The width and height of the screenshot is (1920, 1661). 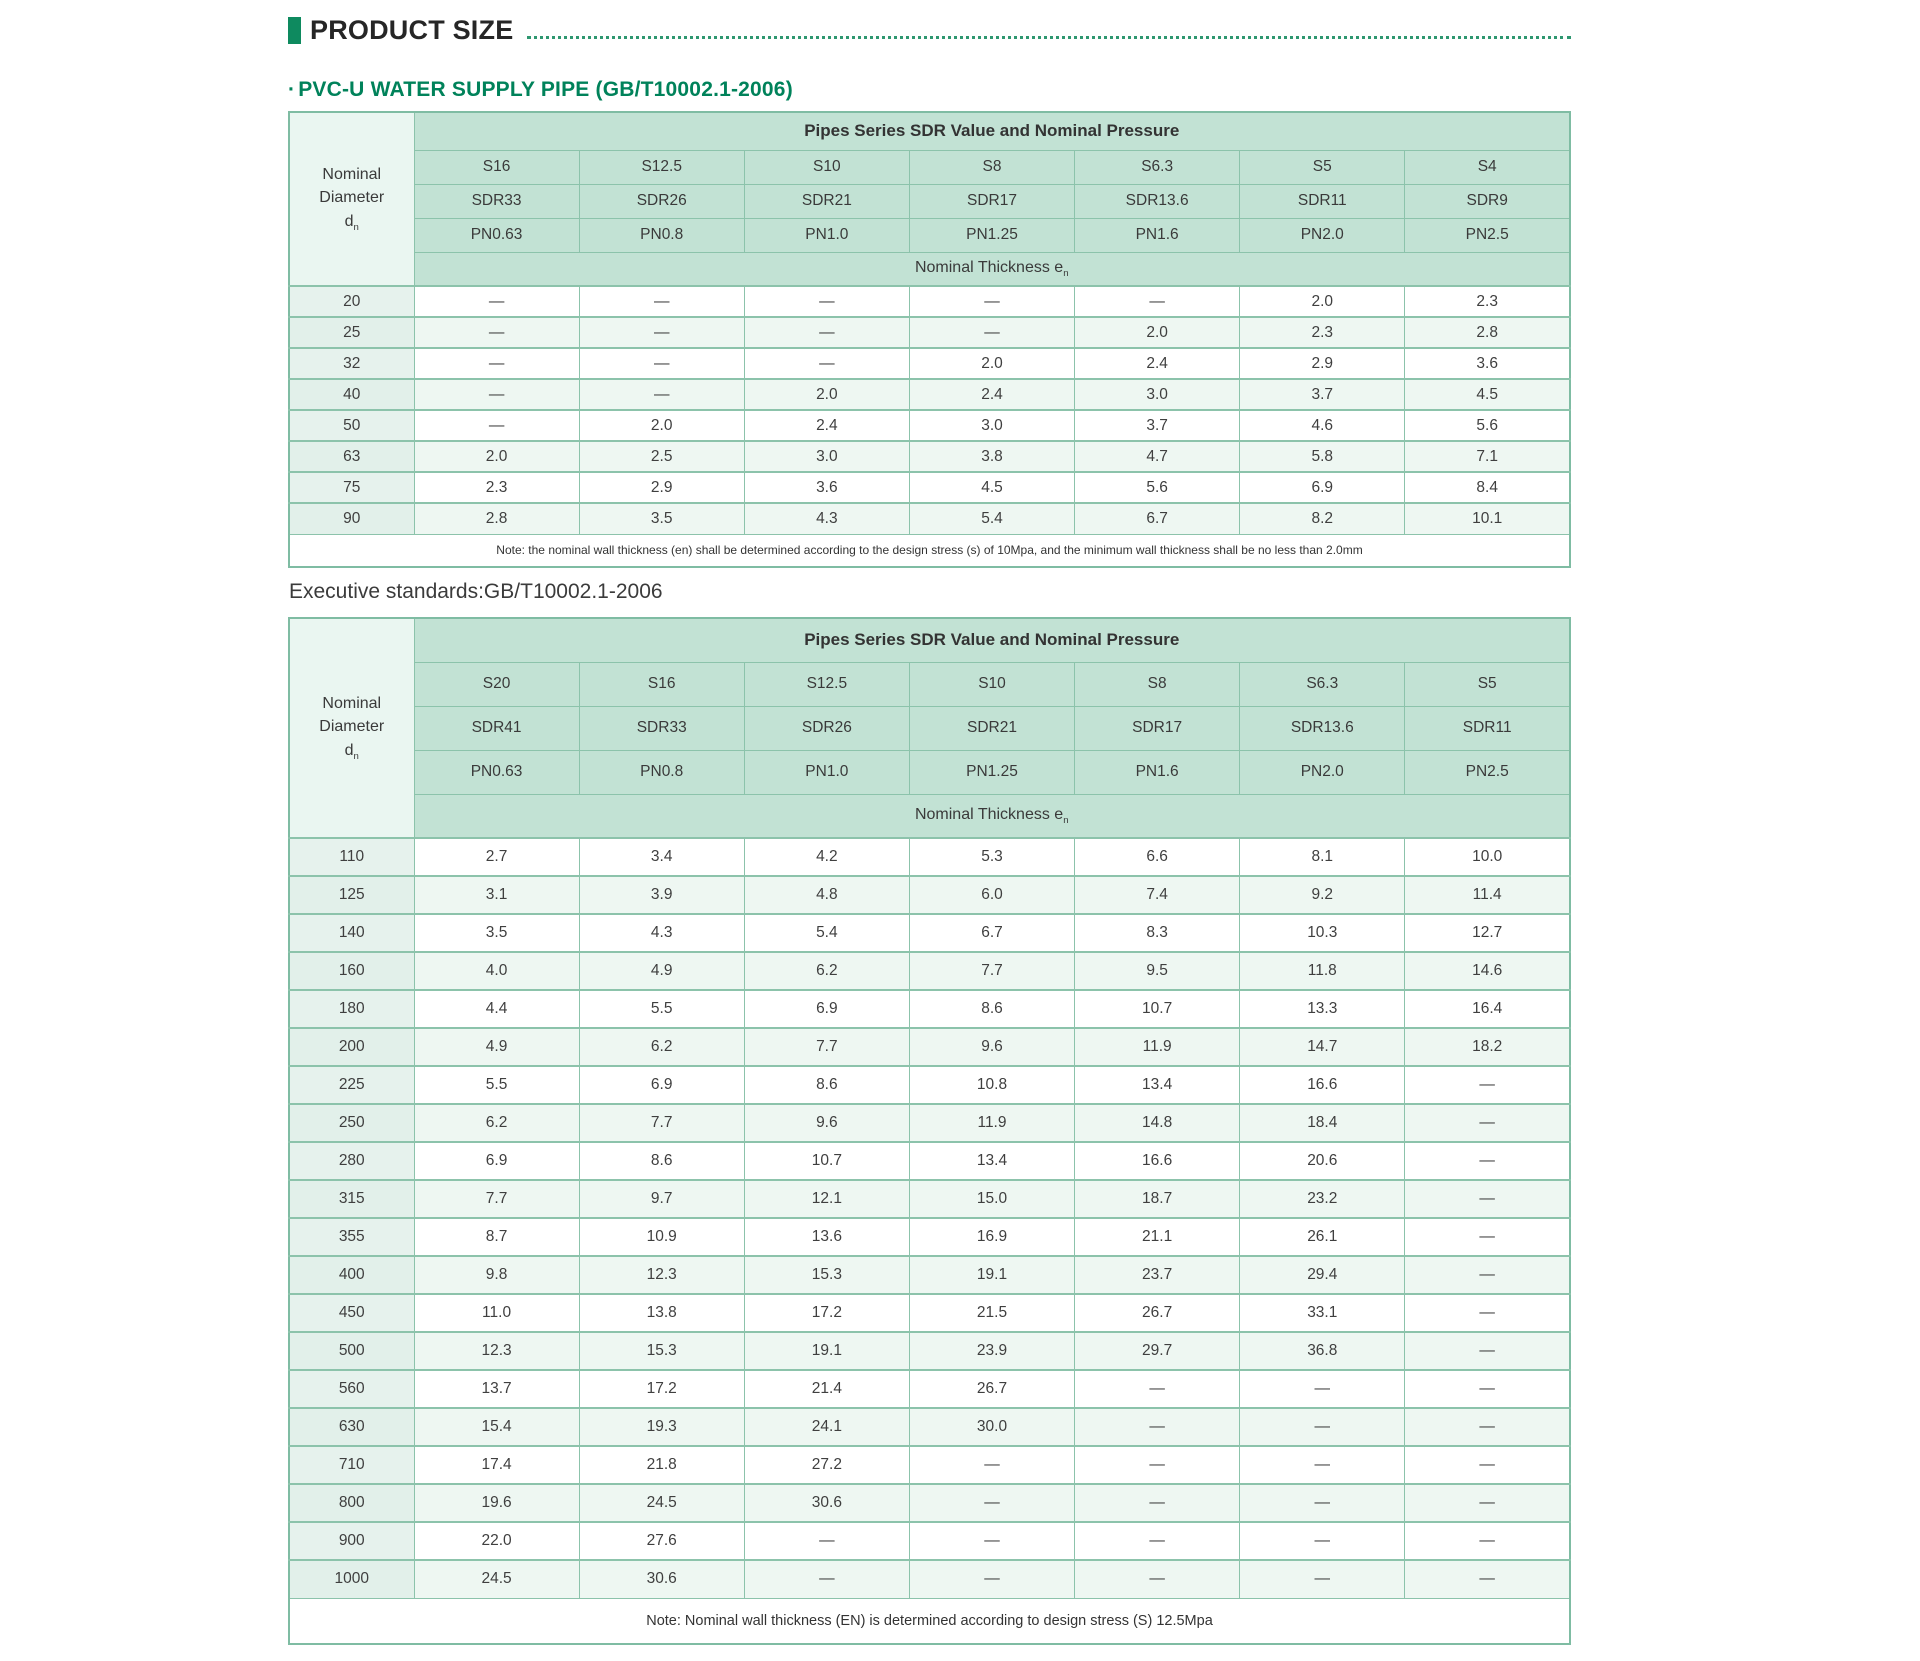 I want to click on table-row: 400 9.8 12.3 15.3 19.1 23.7 29.4—, so click(x=929, y=1275).